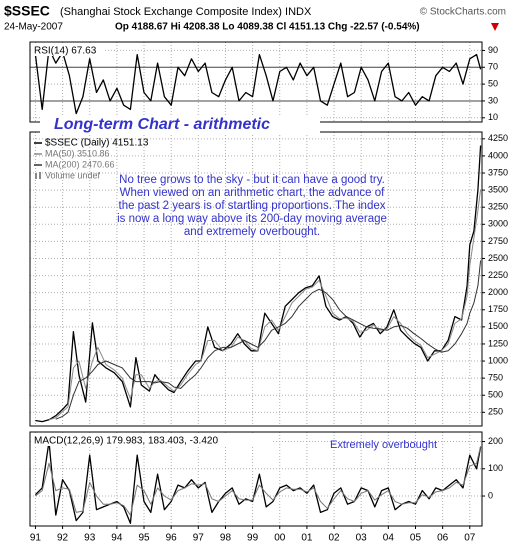  What do you see at coordinates (493, 50) in the screenshot?
I see `y-tick-label: 90` at bounding box center [493, 50].